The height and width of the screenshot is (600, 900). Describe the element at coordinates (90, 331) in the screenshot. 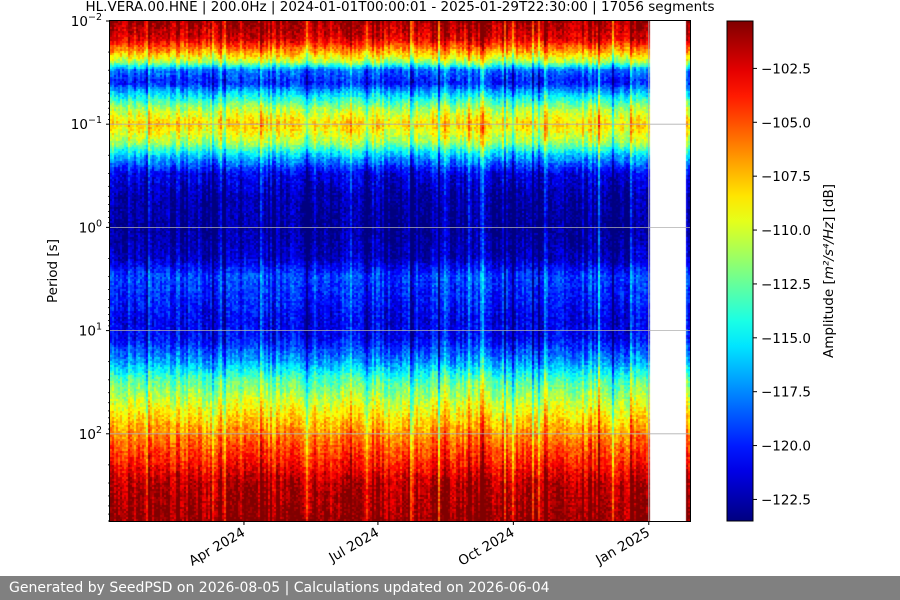

I see `y-tick-label: 10¹` at that location.